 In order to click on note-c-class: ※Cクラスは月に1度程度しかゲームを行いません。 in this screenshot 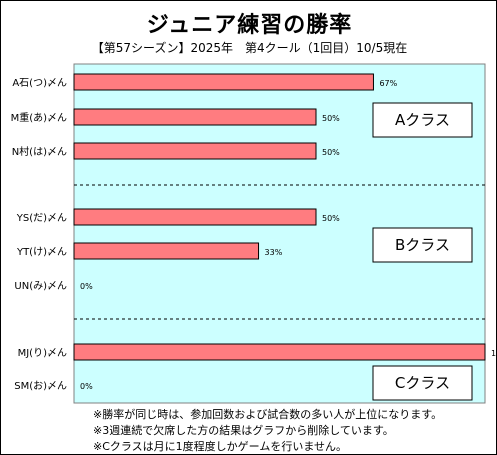, I will do `click(220, 446)`.